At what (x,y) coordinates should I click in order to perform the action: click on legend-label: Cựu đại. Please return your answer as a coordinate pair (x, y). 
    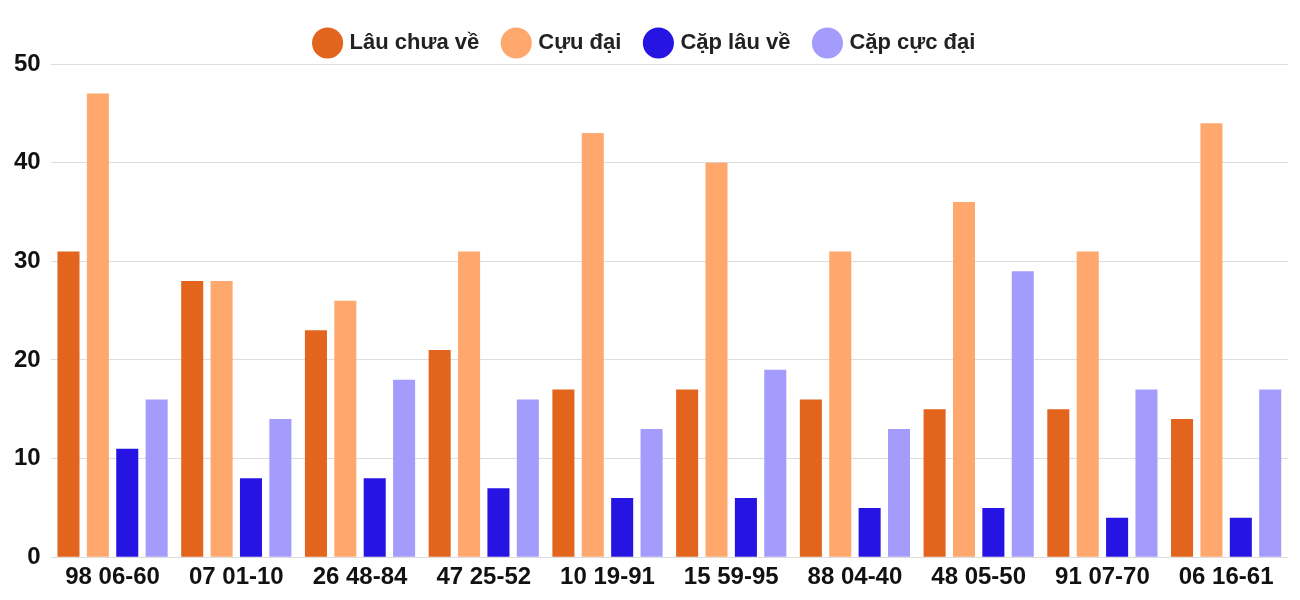
    Looking at the image, I should click on (580, 42).